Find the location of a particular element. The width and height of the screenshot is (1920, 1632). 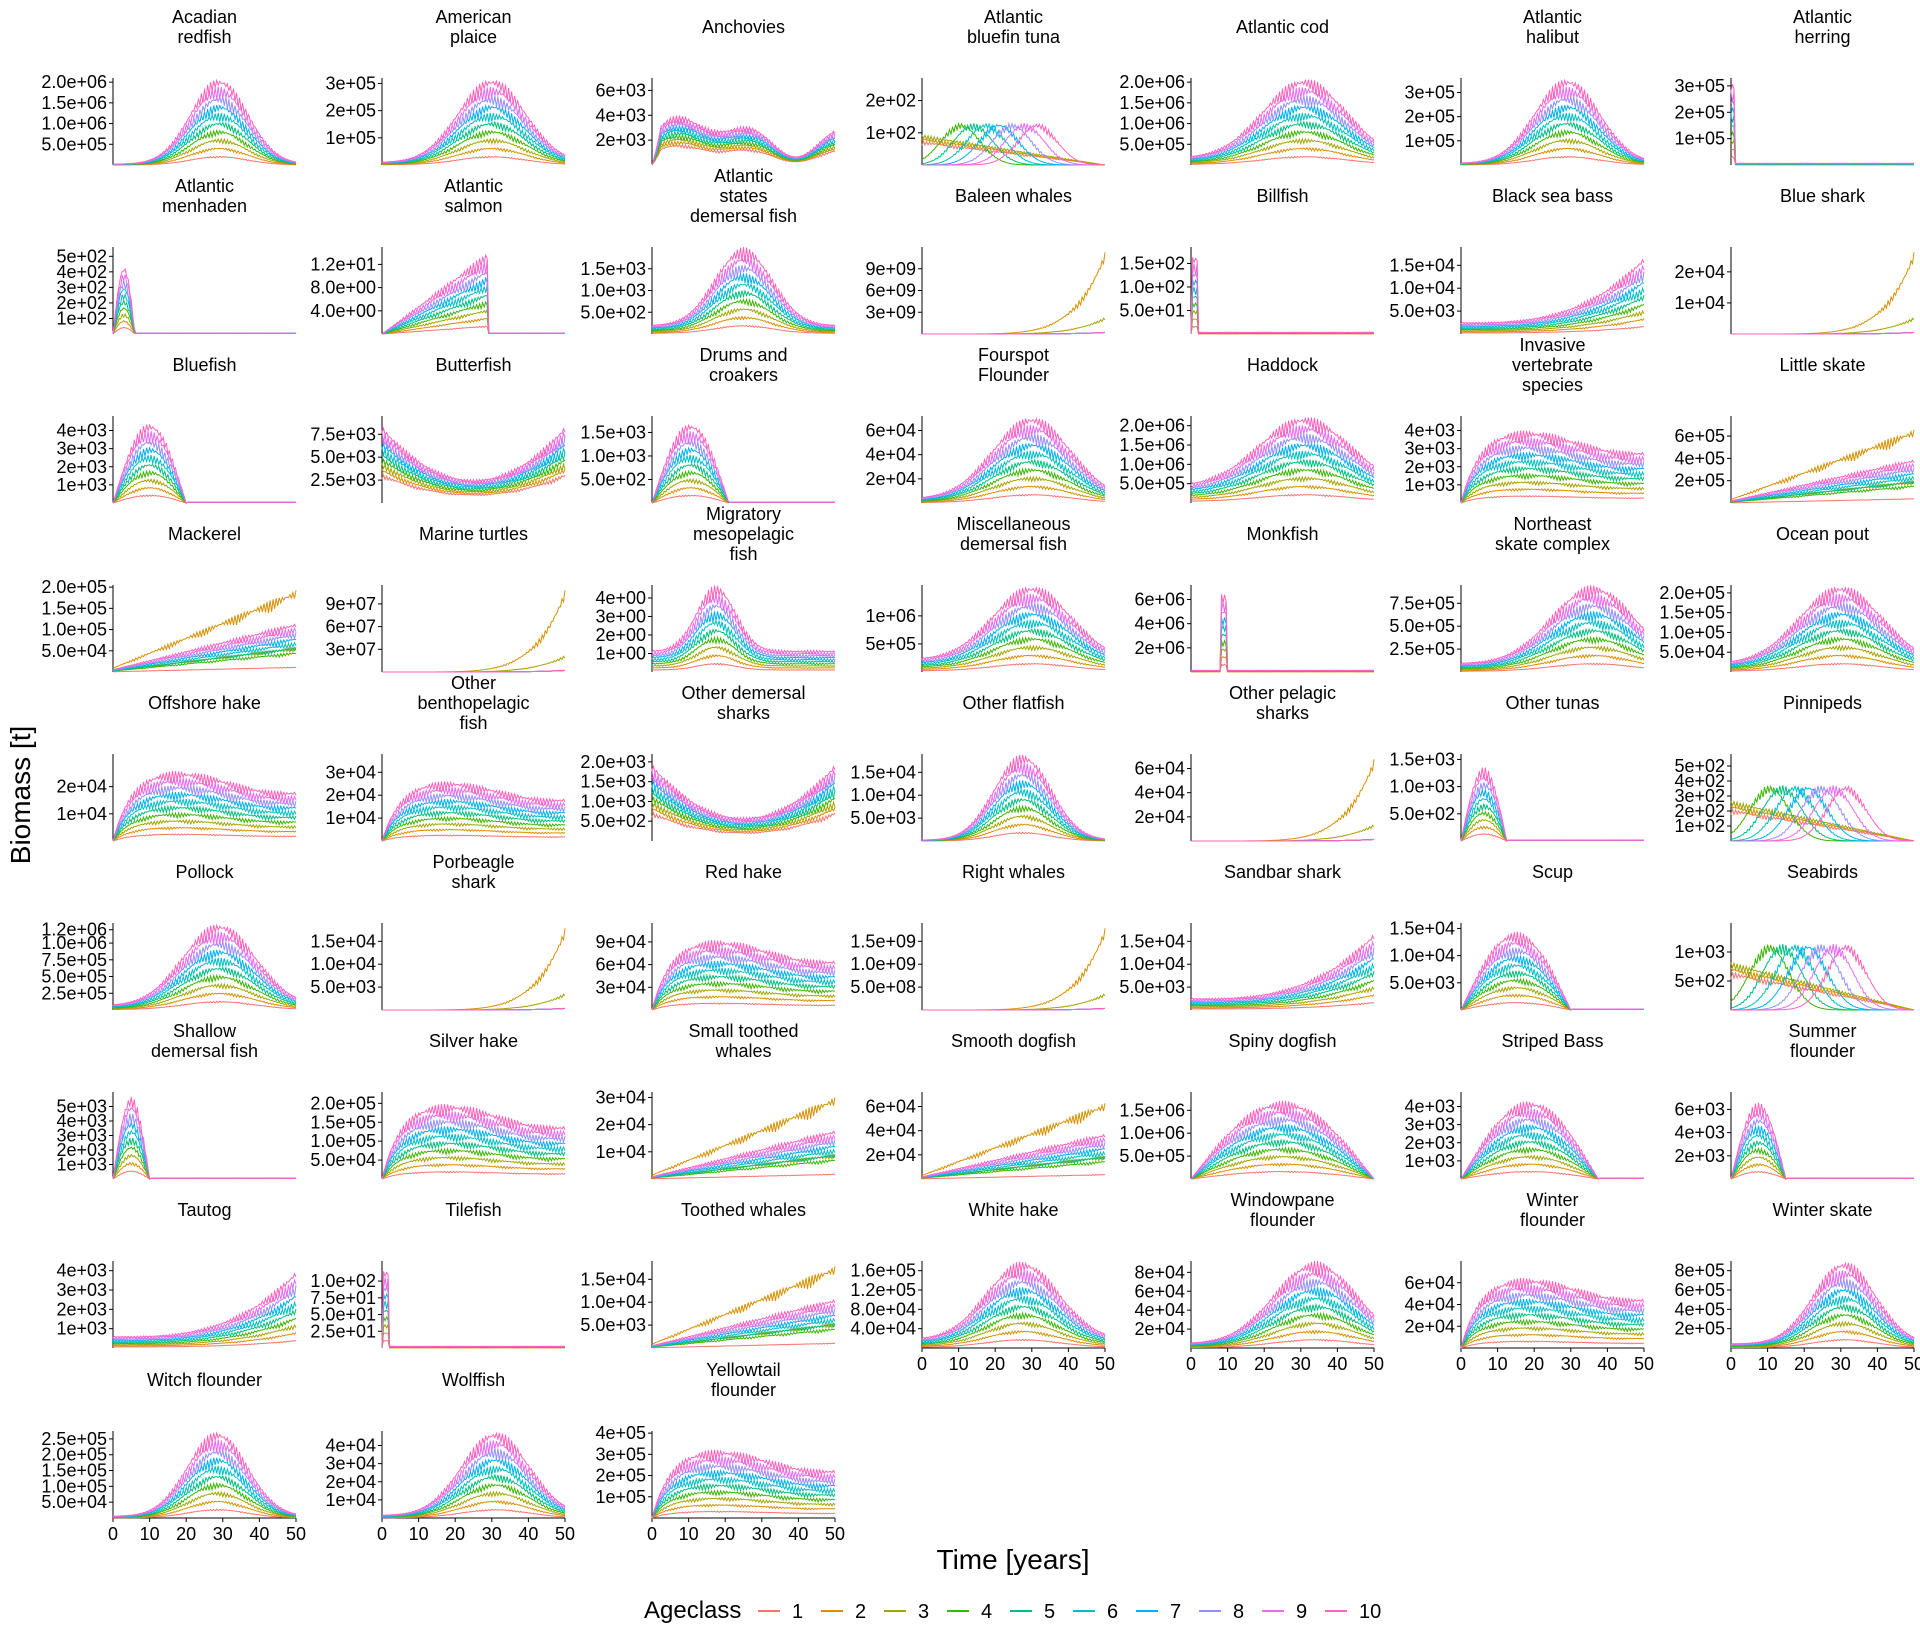

y-tick-label: 2.5e+05 is located at coordinates (1422, 649).